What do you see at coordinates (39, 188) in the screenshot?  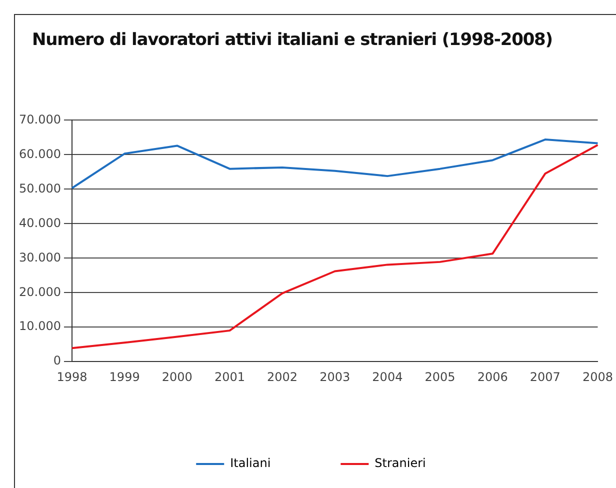 I see `y-tick-label: 50.000` at bounding box center [39, 188].